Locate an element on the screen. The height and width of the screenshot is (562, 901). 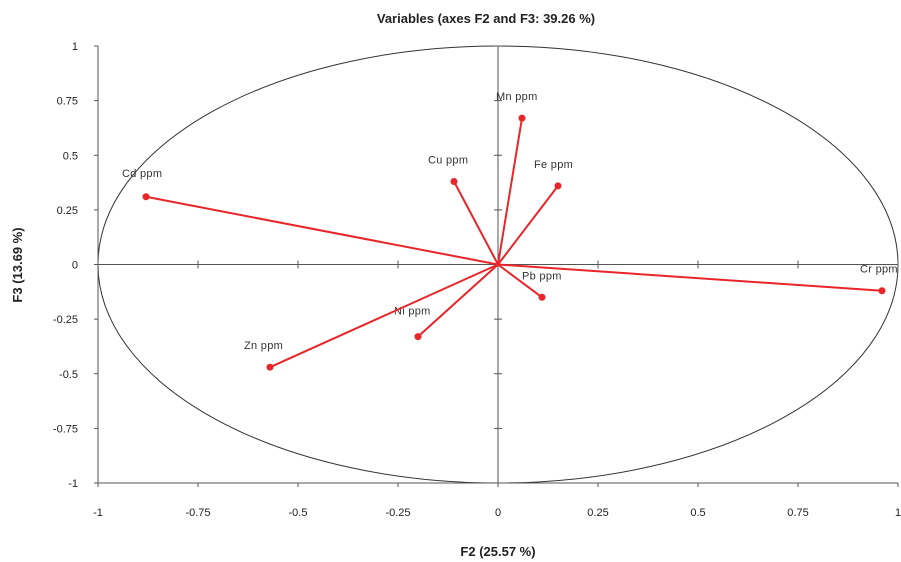
x-axis-title: F2 (25.57 %) is located at coordinates (497, 551).